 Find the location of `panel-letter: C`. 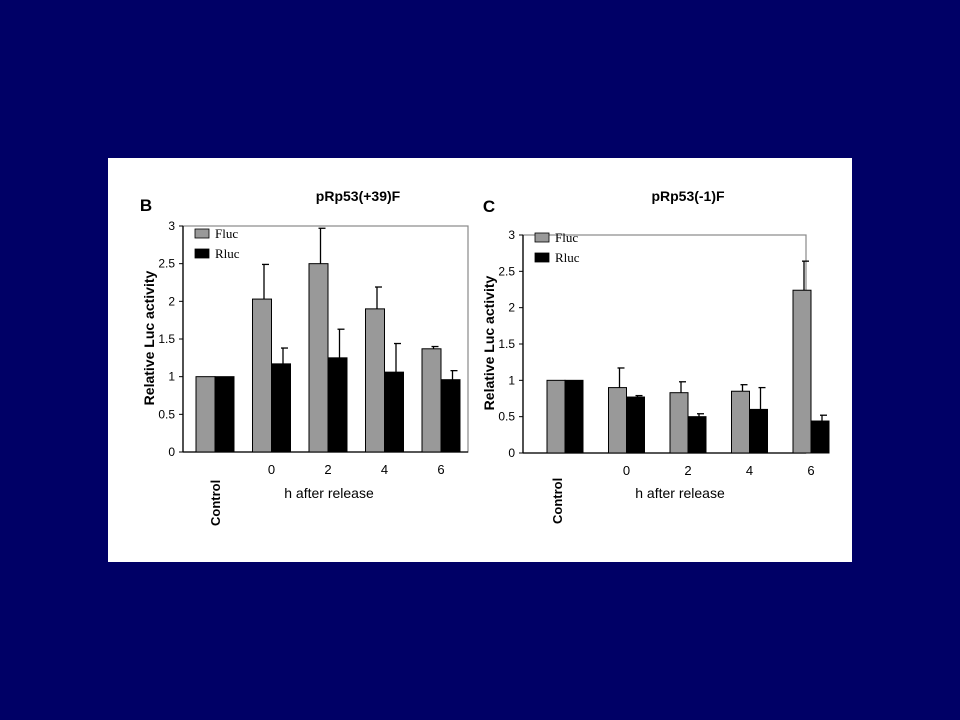

panel-letter: C is located at coordinates (489, 206).